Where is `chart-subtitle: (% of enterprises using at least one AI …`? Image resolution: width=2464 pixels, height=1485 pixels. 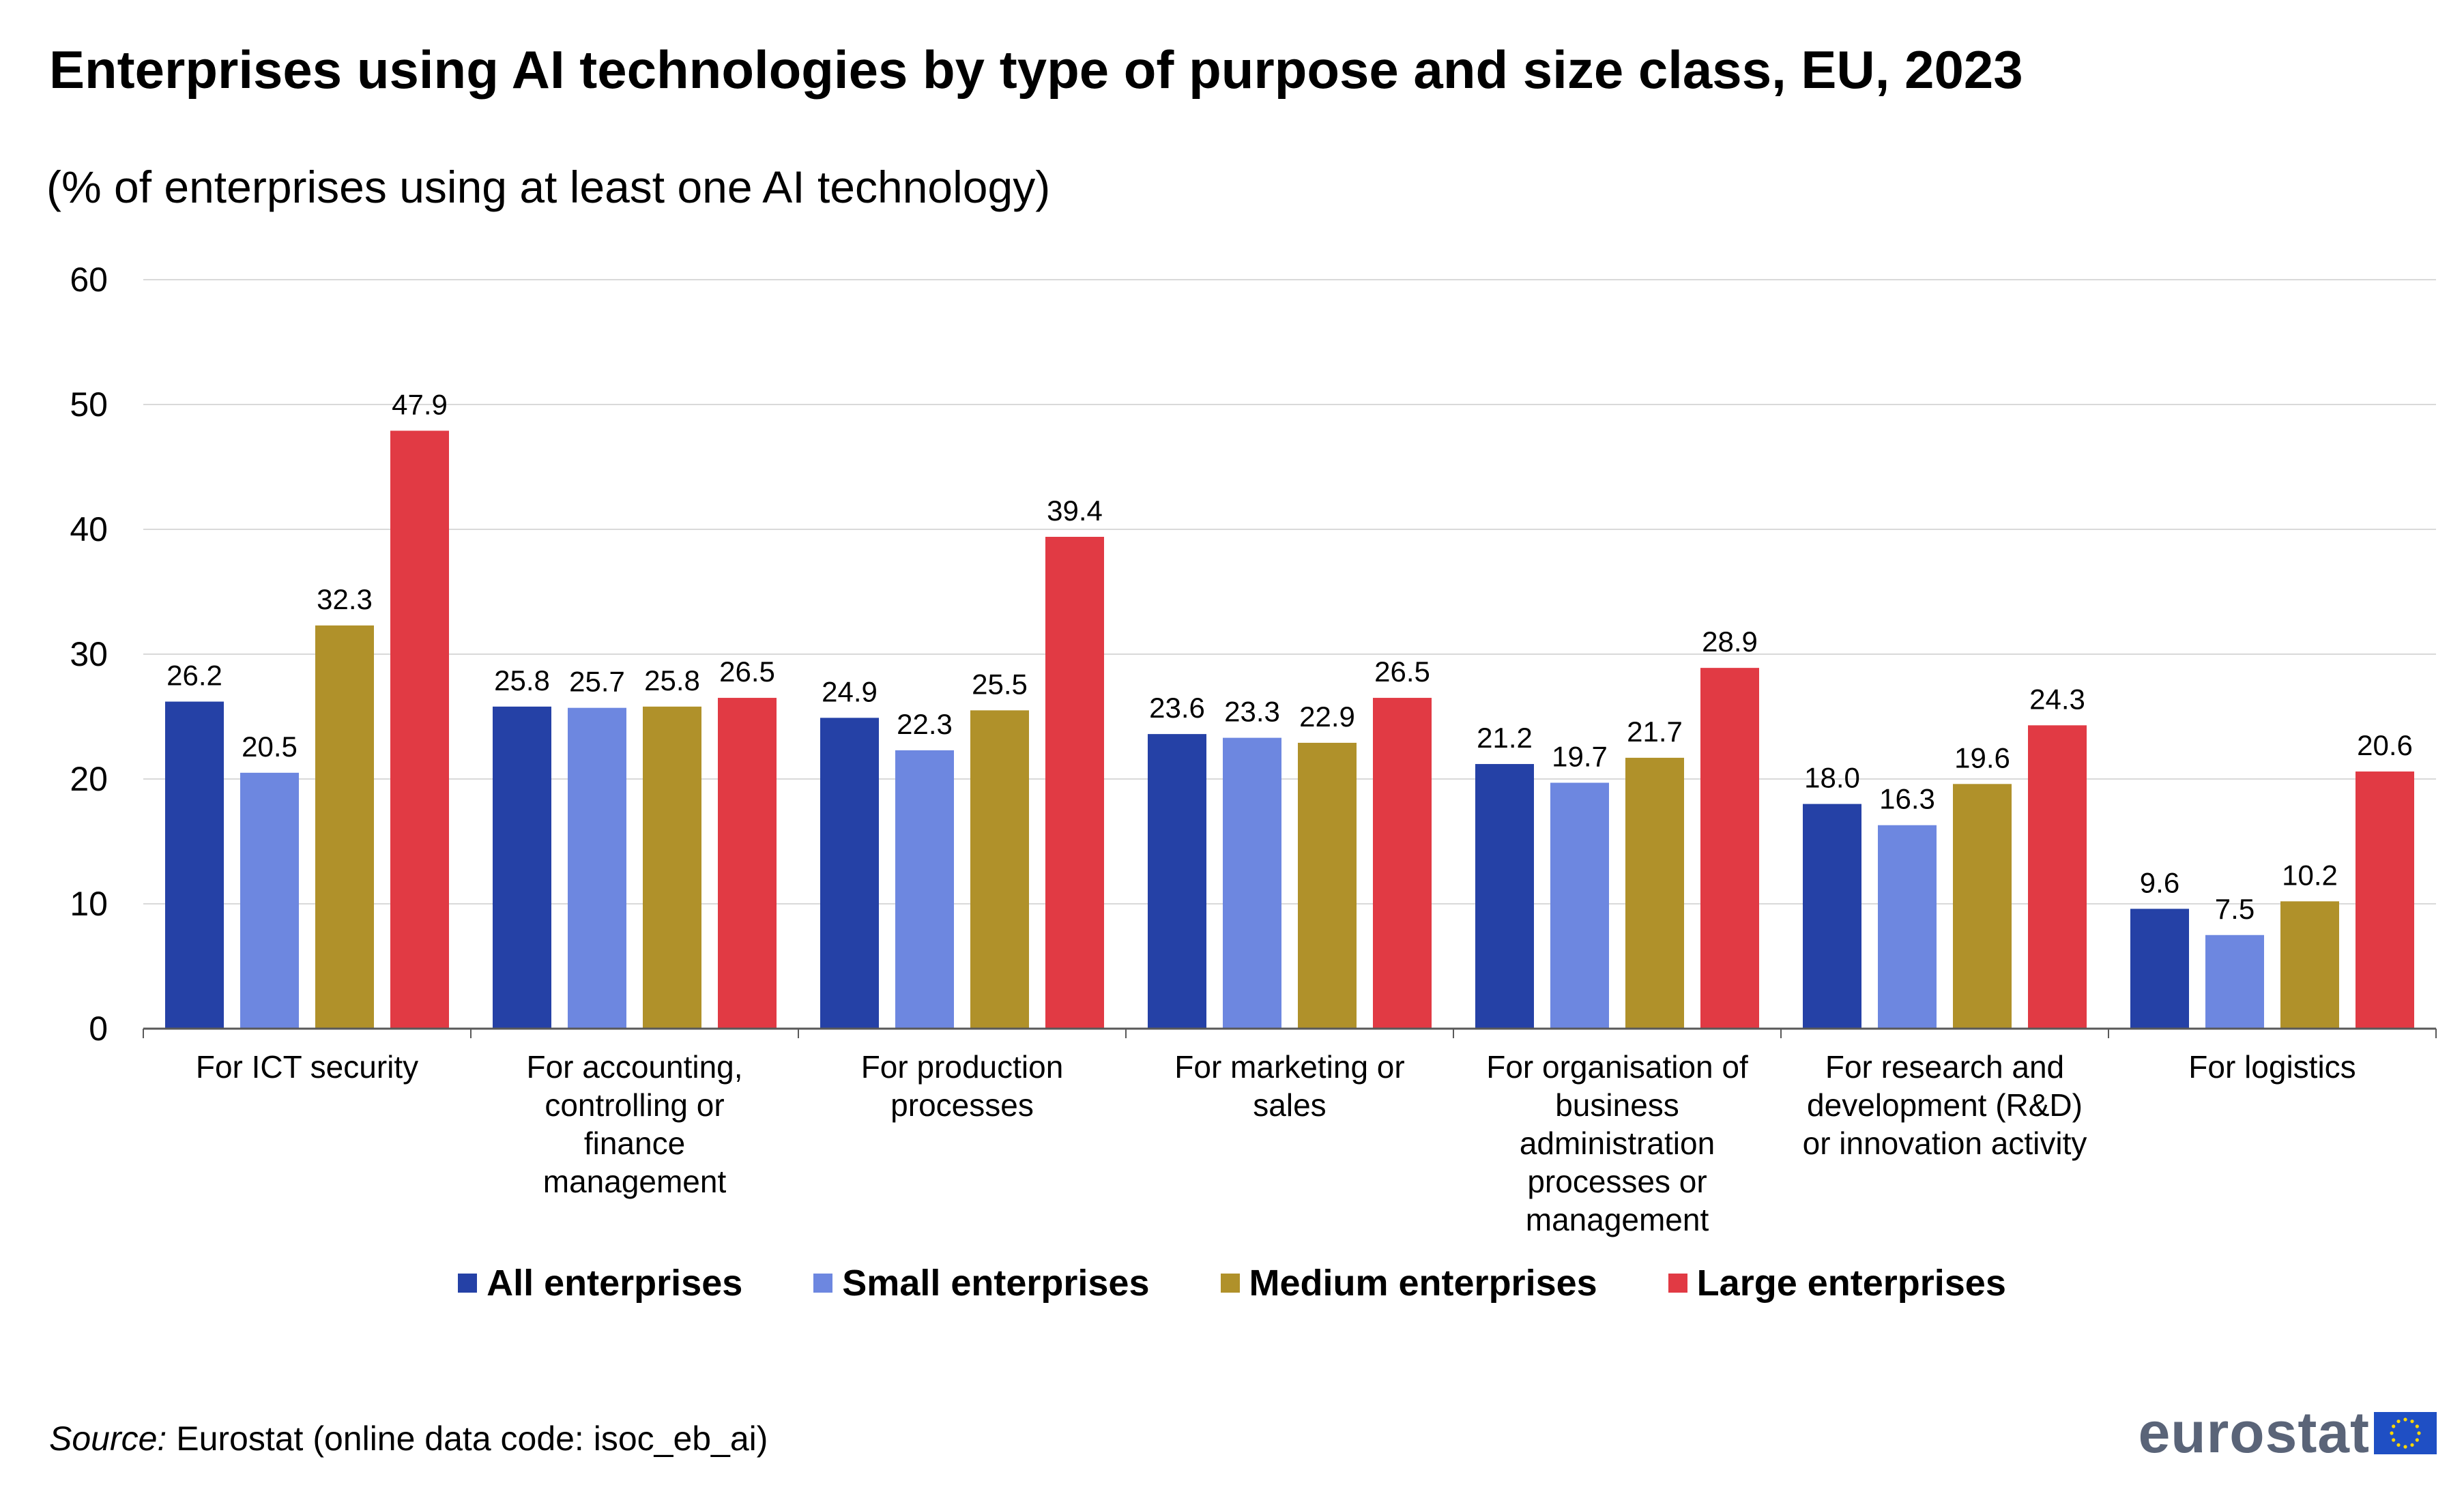
chart-subtitle: (% of enterprises using at least one AI … is located at coordinates (548, 187).